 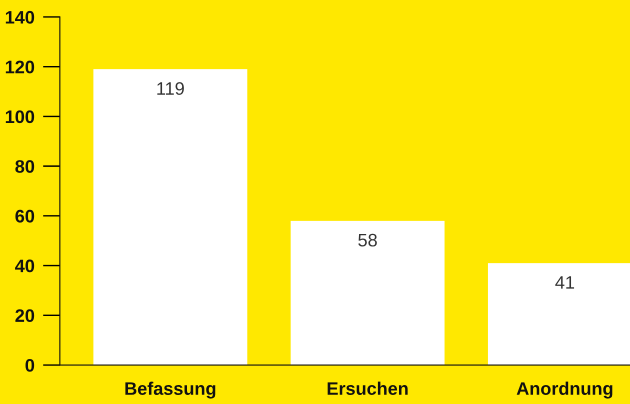 What do you see at coordinates (20, 17) in the screenshot?
I see `y-tick-label: 140` at bounding box center [20, 17].